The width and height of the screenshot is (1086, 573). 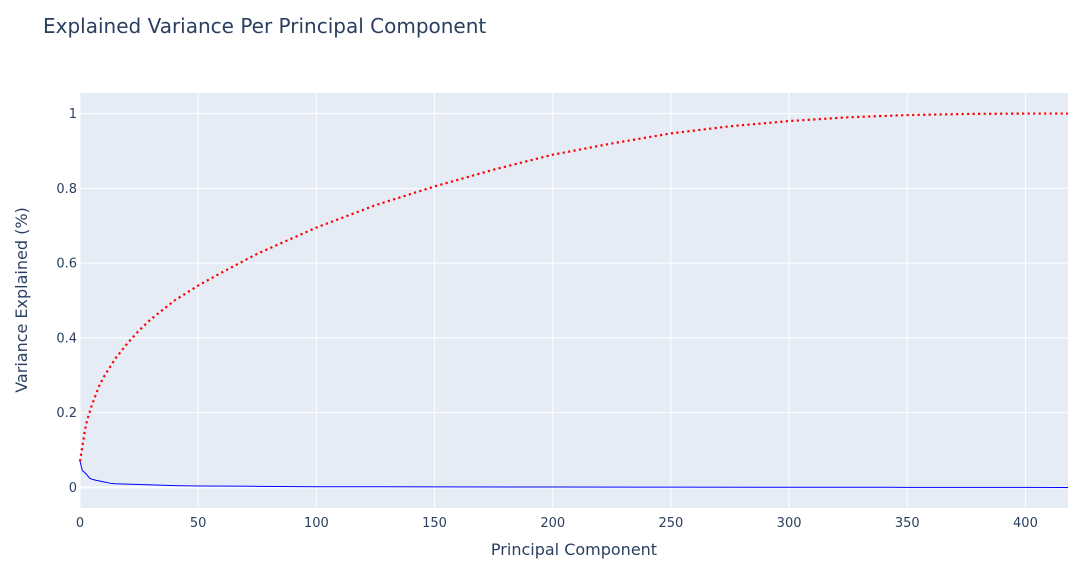 What do you see at coordinates (73, 114) in the screenshot?
I see `y-tick-label: 1` at bounding box center [73, 114].